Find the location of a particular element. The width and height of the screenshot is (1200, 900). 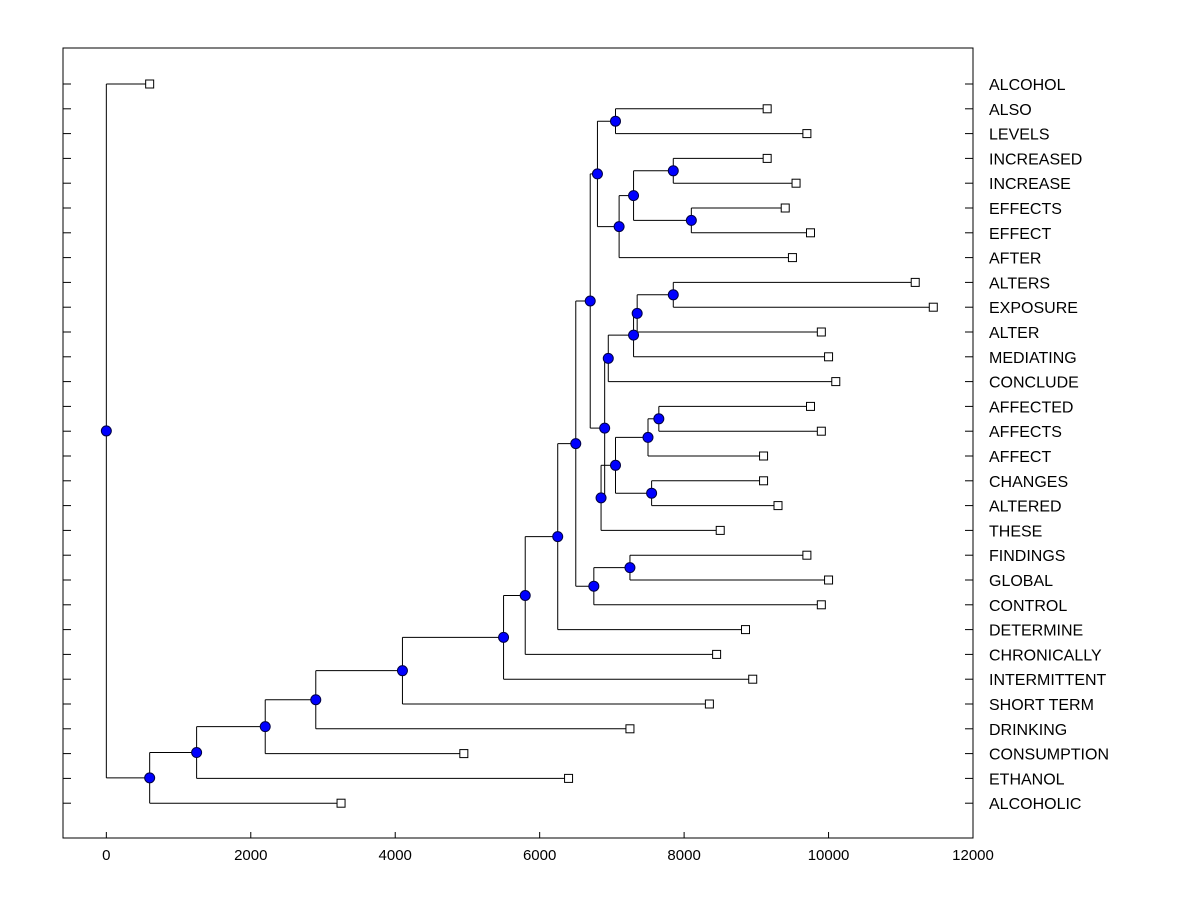

leaf-label: DETERMINE is located at coordinates (1036, 631).